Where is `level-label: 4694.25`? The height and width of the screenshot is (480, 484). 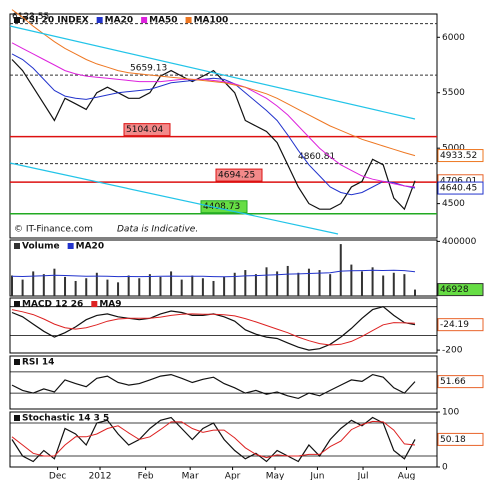
level-label: 4694.25 is located at coordinates (236, 176).